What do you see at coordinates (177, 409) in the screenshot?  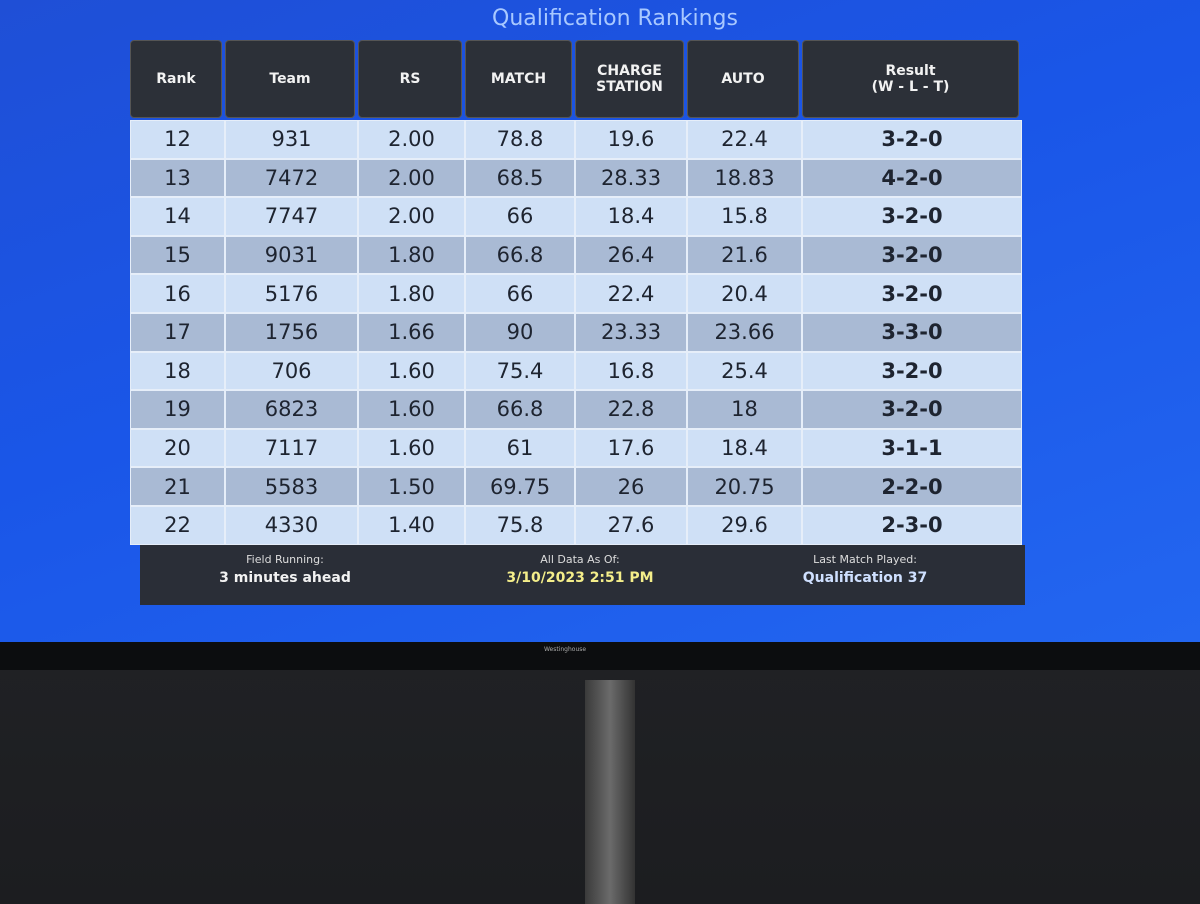 I see `table-cell: 19` at bounding box center [177, 409].